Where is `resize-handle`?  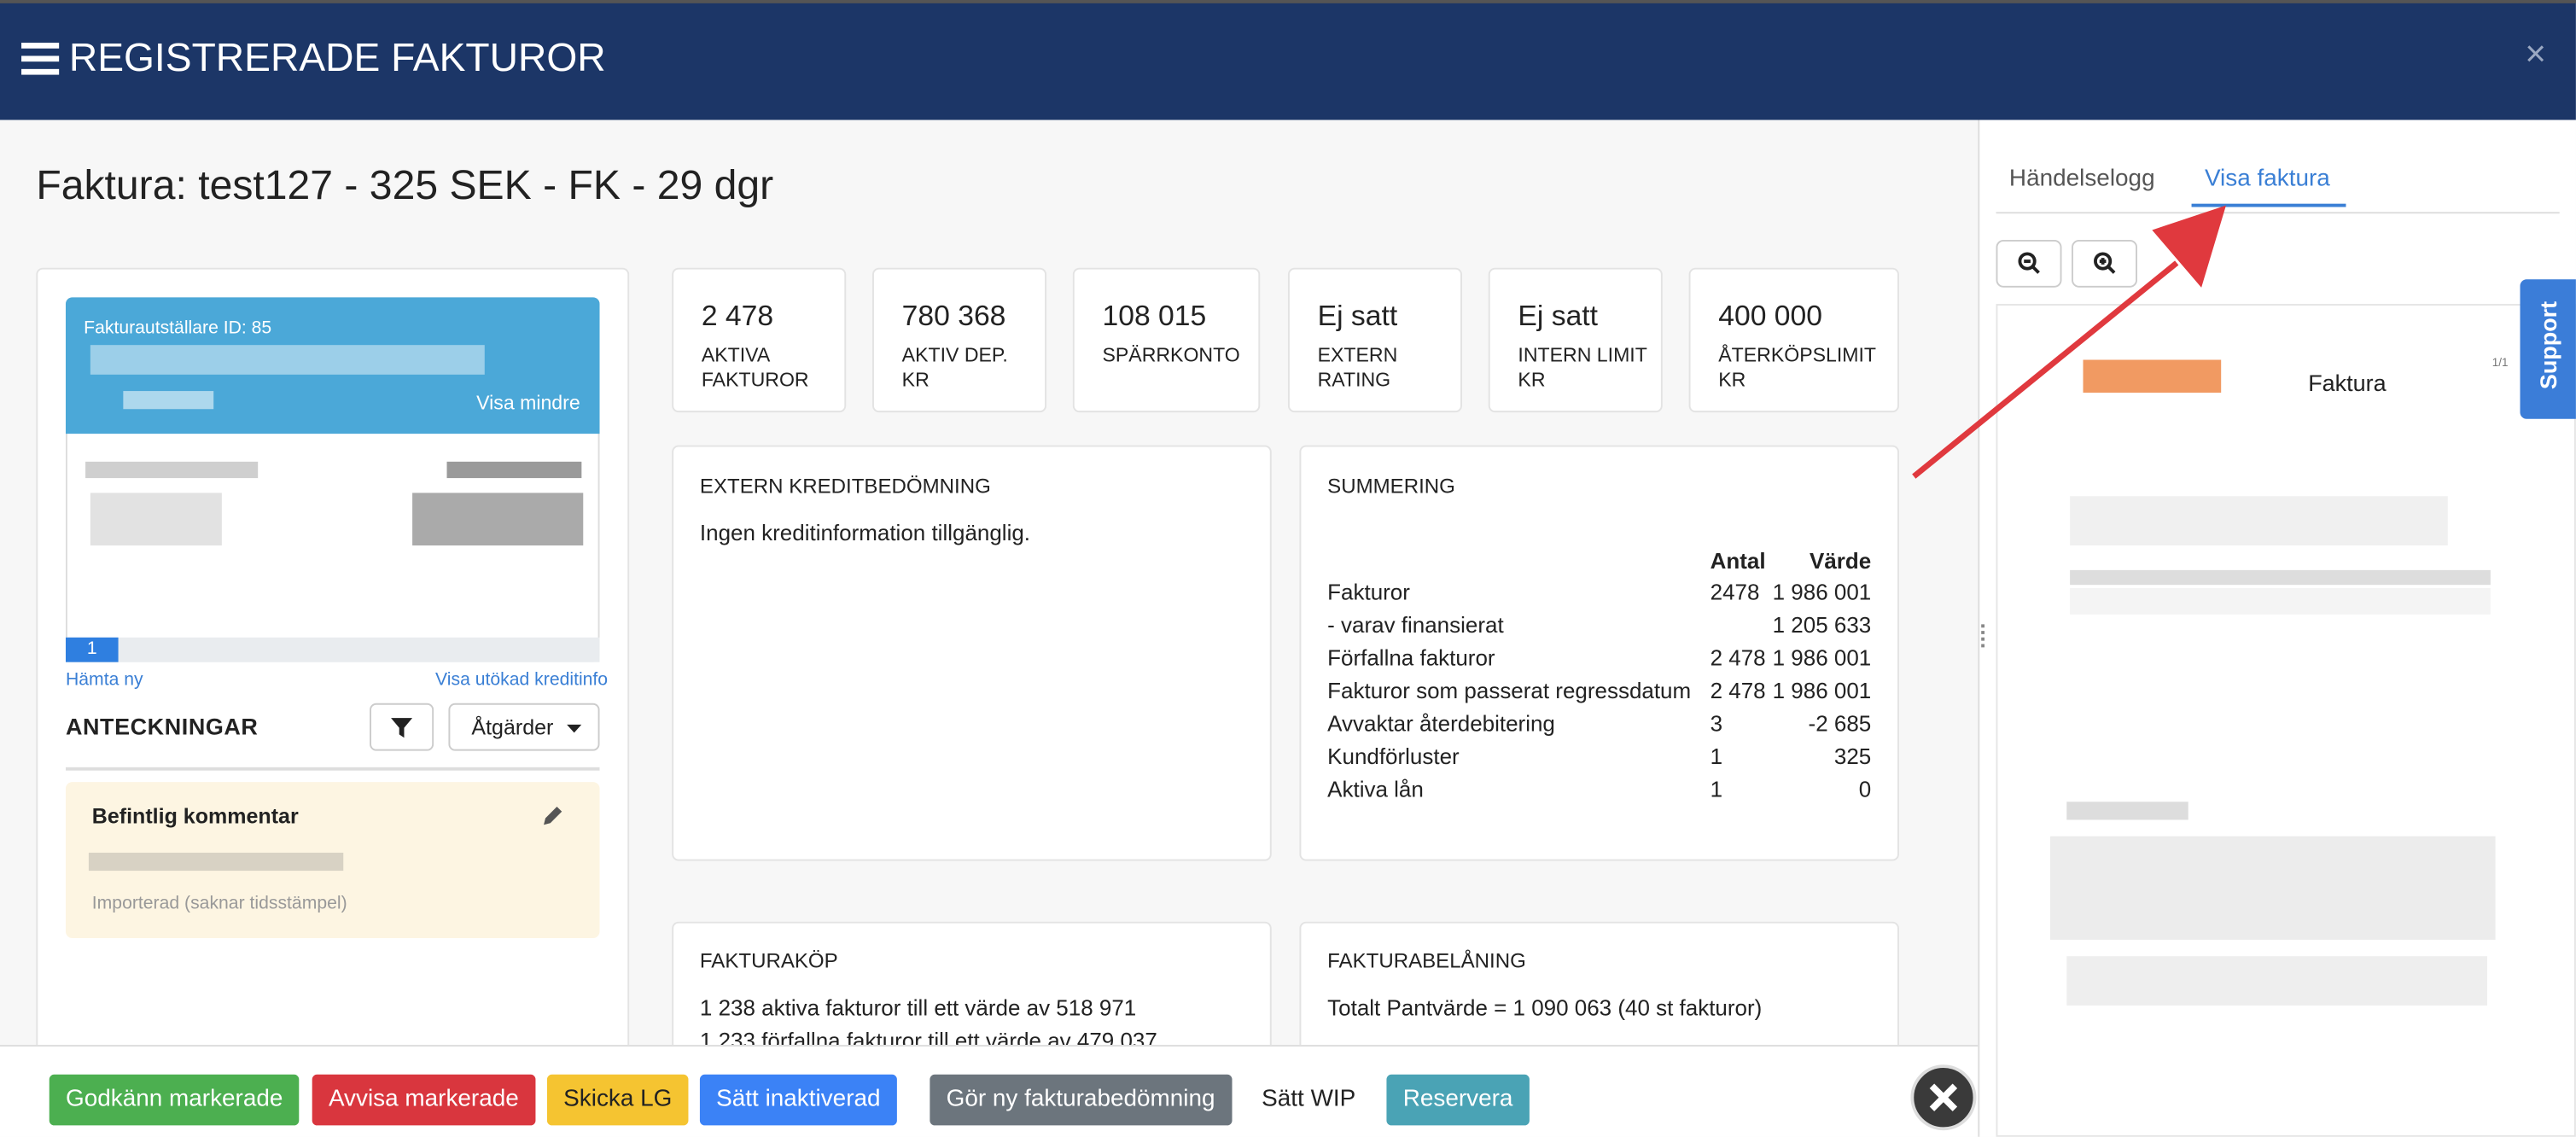 resize-handle is located at coordinates (1986, 636).